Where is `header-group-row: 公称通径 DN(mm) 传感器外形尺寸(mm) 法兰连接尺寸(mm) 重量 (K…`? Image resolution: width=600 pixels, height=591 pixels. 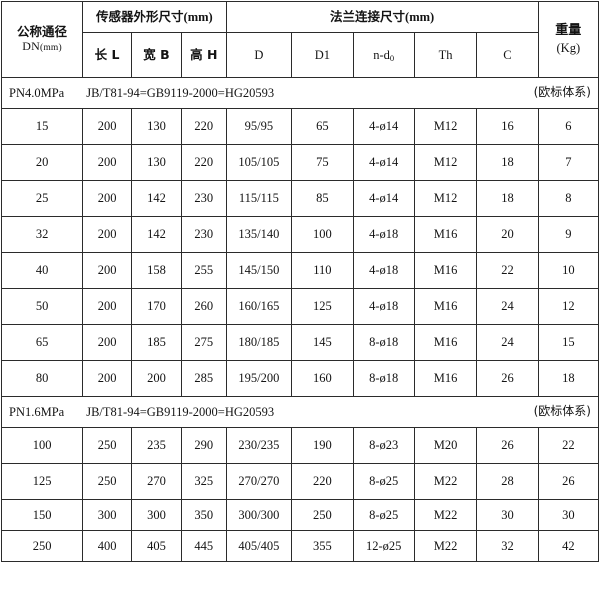 header-group-row: 公称通径 DN(mm) 传感器外形尺寸(mm) 法兰连接尺寸(mm) 重量 (K… is located at coordinates (300, 39).